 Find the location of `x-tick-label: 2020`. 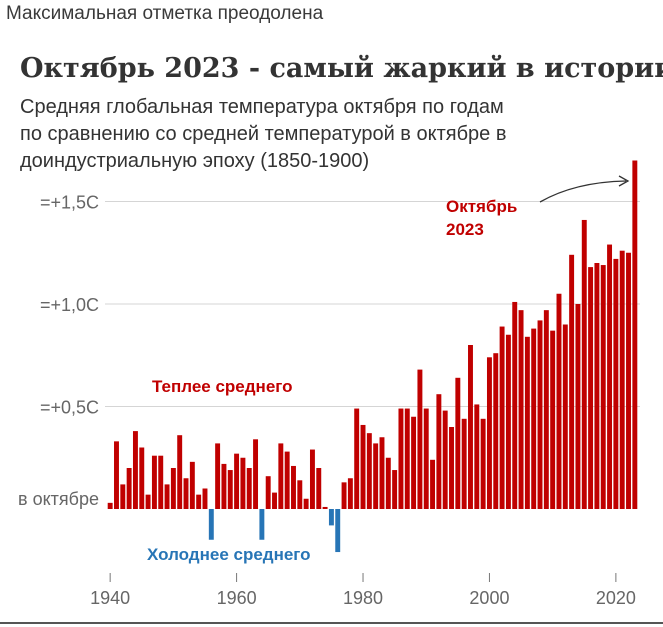

x-tick-label: 2020 is located at coordinates (616, 598).